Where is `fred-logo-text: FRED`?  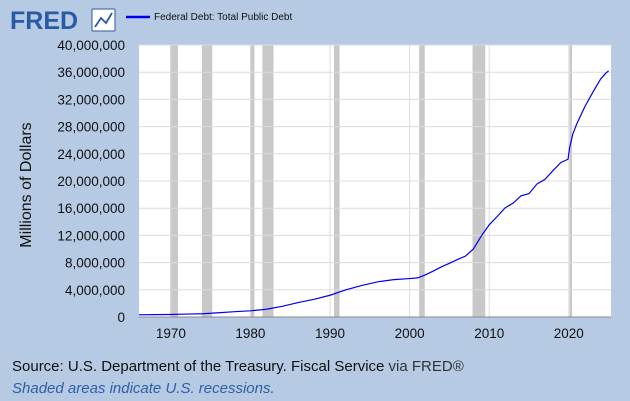 fred-logo-text: FRED is located at coordinates (44, 21).